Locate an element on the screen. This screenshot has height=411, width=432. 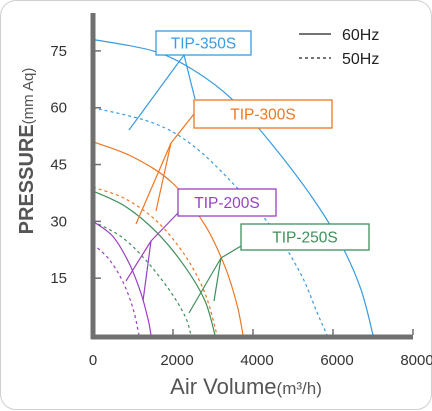
y-tick-label: 45 is located at coordinates (58, 165).